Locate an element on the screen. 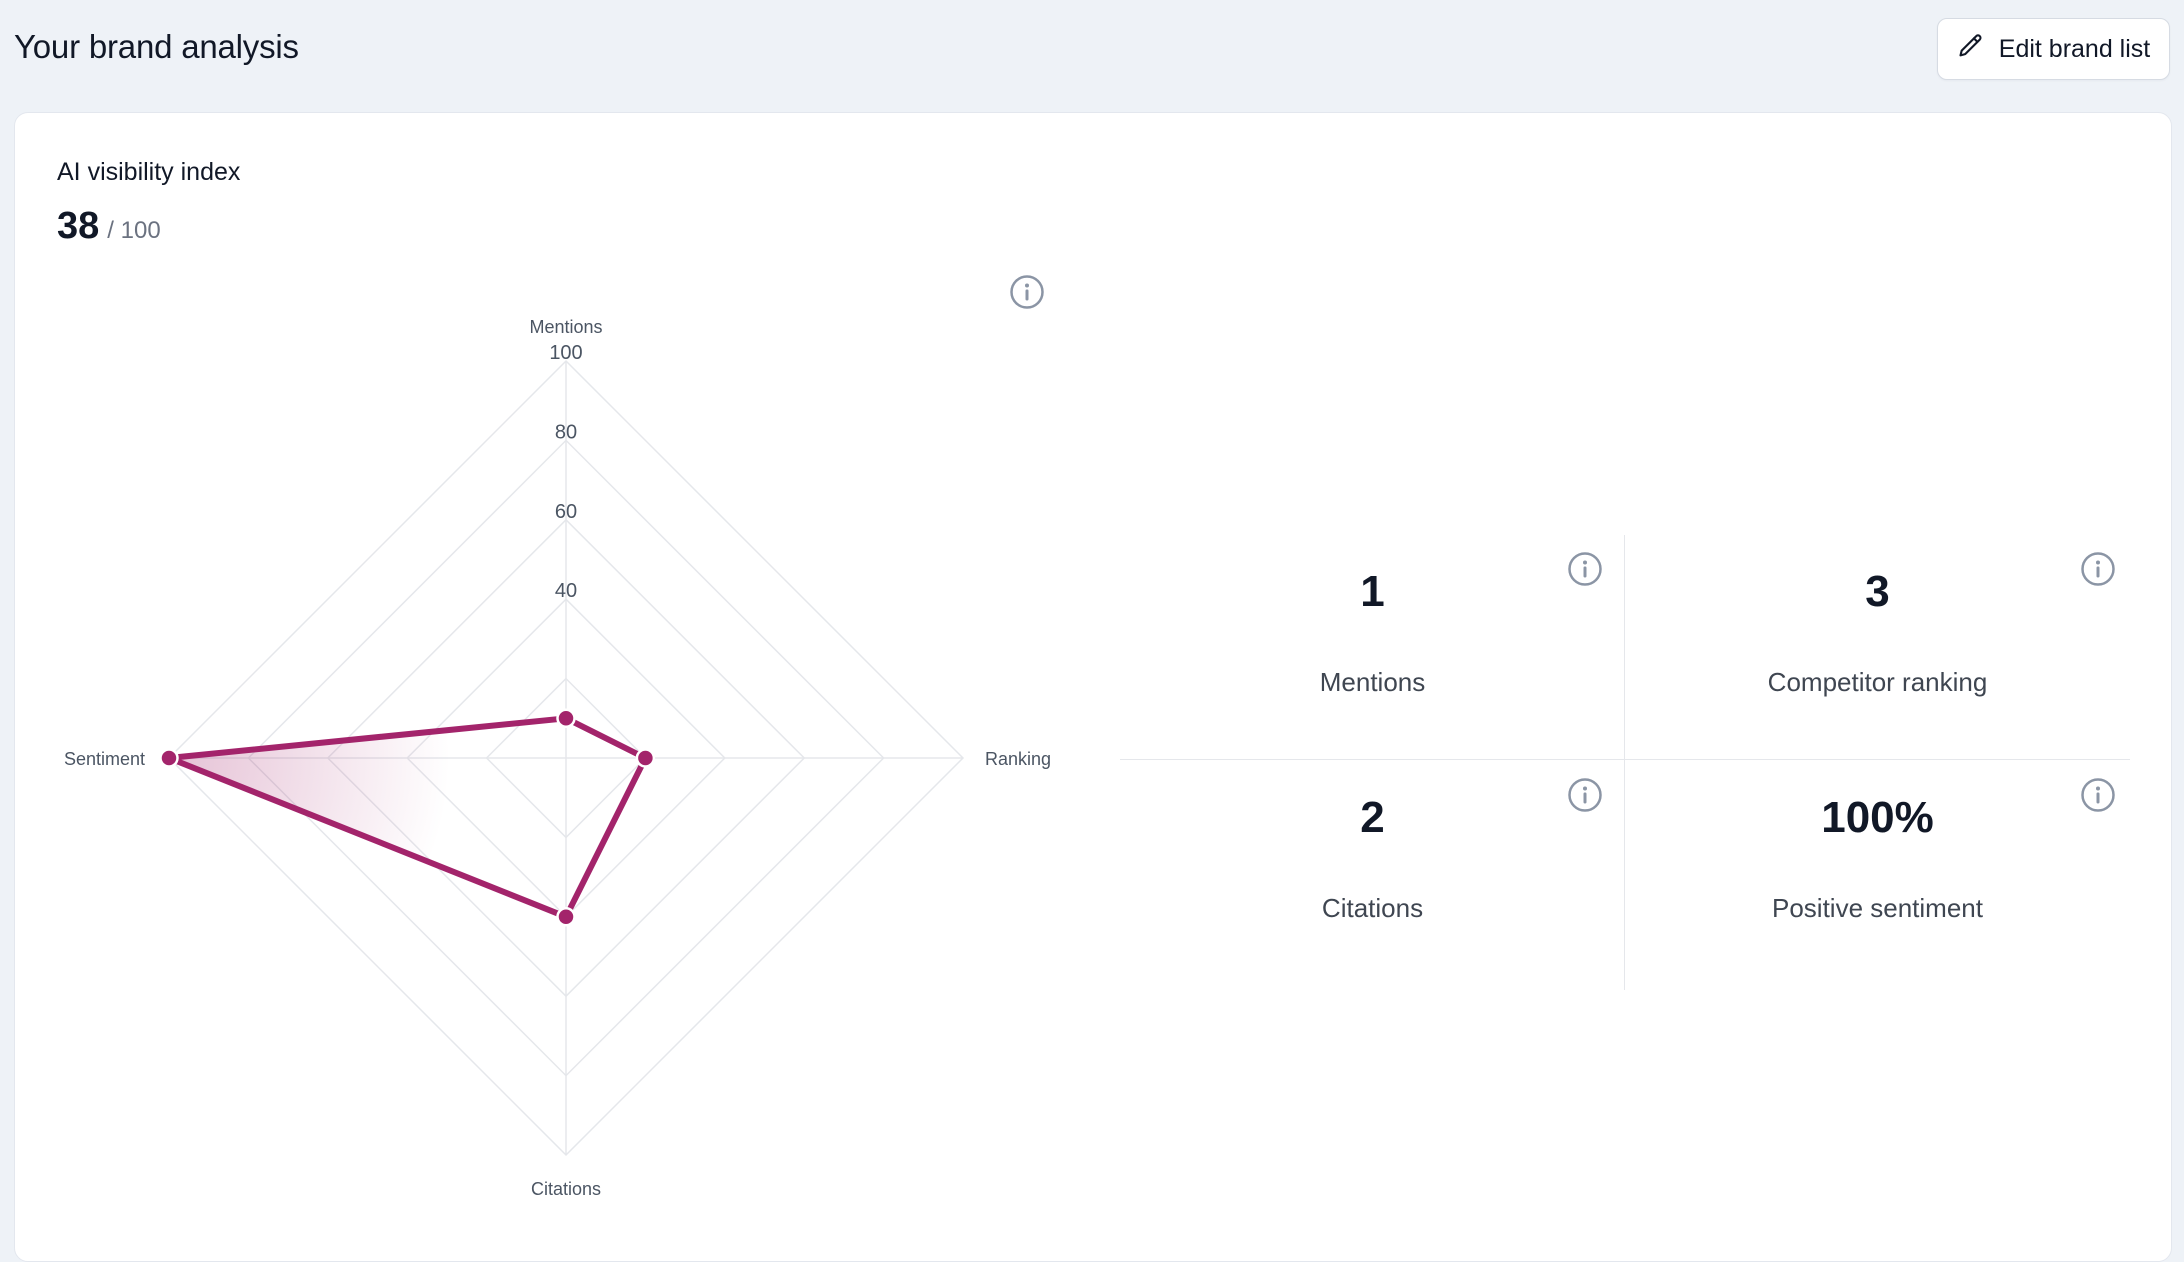 Image resolution: width=2184 pixels, height=1262 pixels. radar-axis-label: Ranking is located at coordinates (1018, 759).